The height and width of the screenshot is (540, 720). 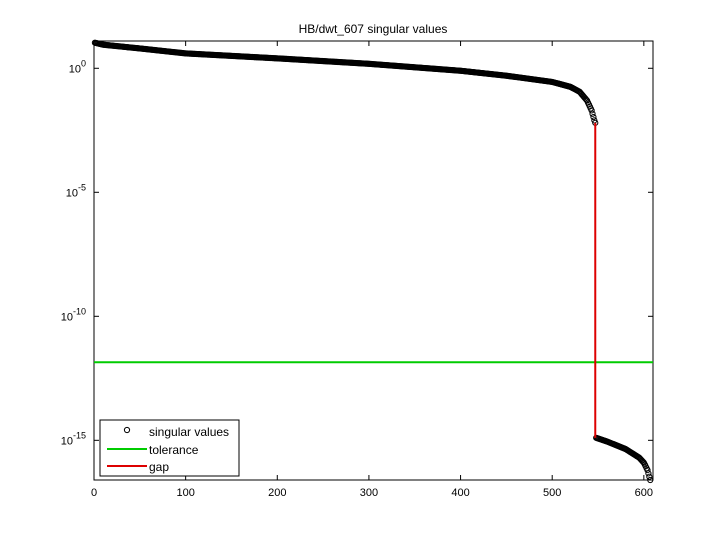 What do you see at coordinates (369, 493) in the screenshot?
I see `x-tick-label: 300` at bounding box center [369, 493].